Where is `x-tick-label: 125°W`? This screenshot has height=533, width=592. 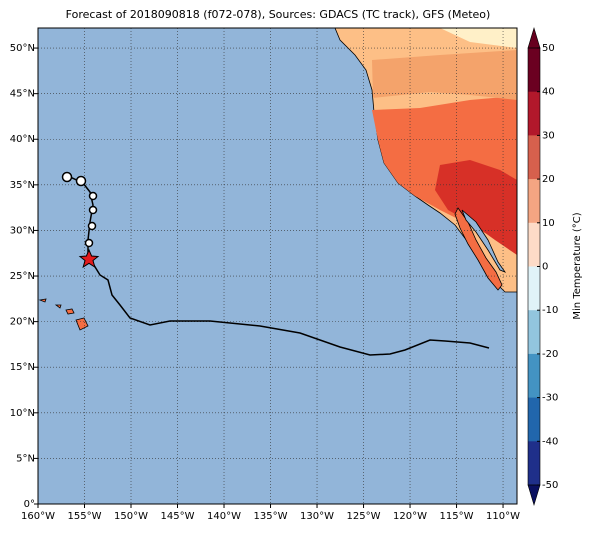
x-tick-label: 125°W is located at coordinates (364, 516).